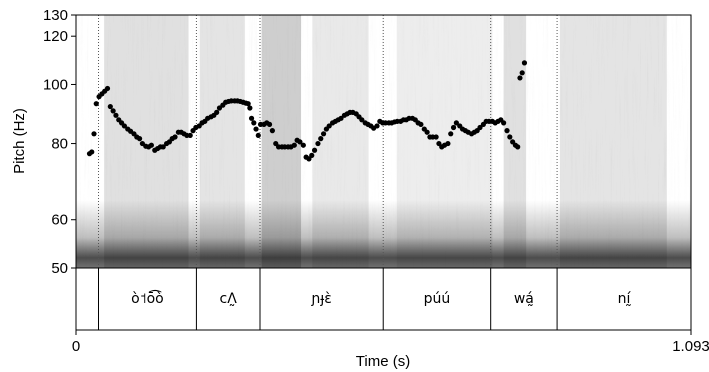 The image size is (709, 372). Describe the element at coordinates (59, 220) in the screenshot. I see `y-tick-label: 60` at that location.